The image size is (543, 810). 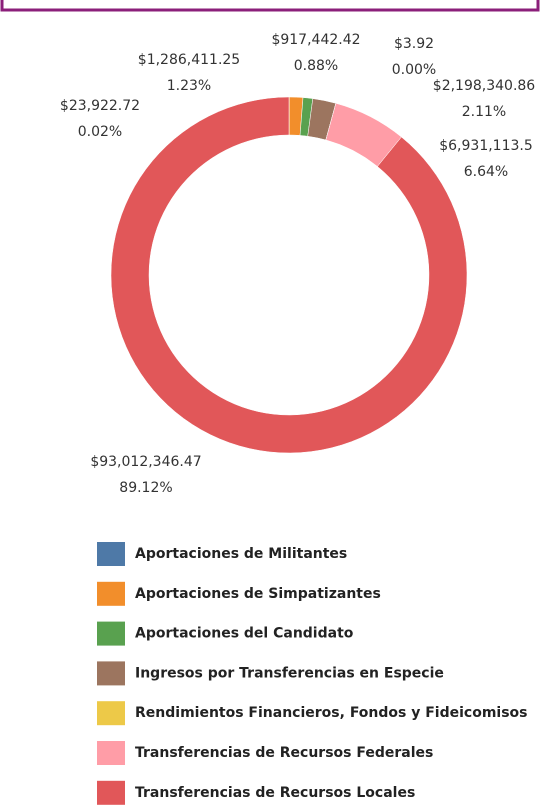 I want to click on percent-label: 0.00%, so click(x=414, y=70).